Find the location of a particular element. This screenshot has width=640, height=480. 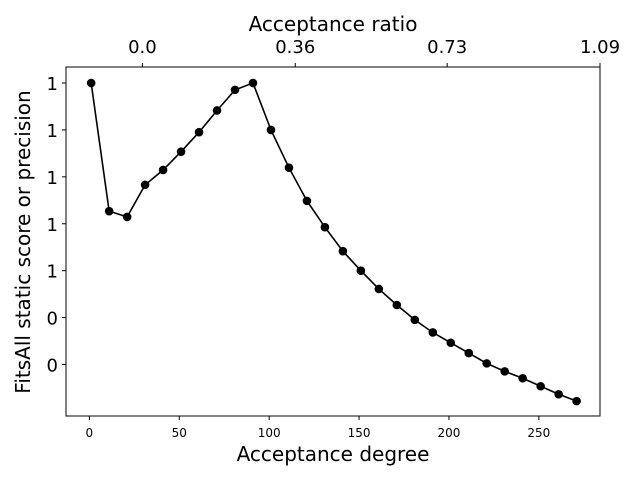

x-axis-ticks: 0 50 100 150 200 250 is located at coordinates (318, 428).